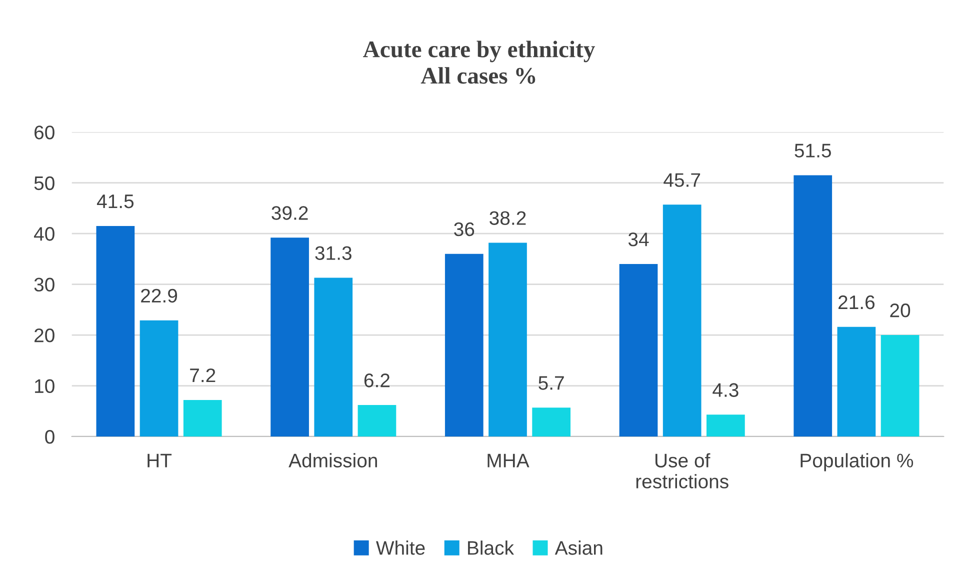 Image resolution: width=958 pixels, height=582 pixels. I want to click on x-tick-label: HT, so click(160, 461).